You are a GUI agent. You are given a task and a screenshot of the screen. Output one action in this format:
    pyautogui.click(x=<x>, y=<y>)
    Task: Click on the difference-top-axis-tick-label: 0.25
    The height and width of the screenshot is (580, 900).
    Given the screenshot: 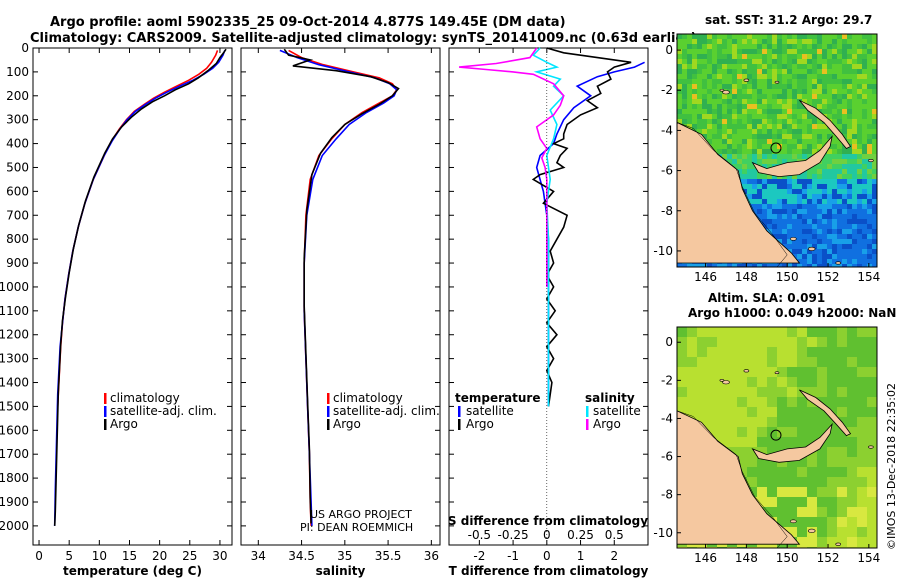 What is the action you would take?
    pyautogui.click(x=580, y=535)
    